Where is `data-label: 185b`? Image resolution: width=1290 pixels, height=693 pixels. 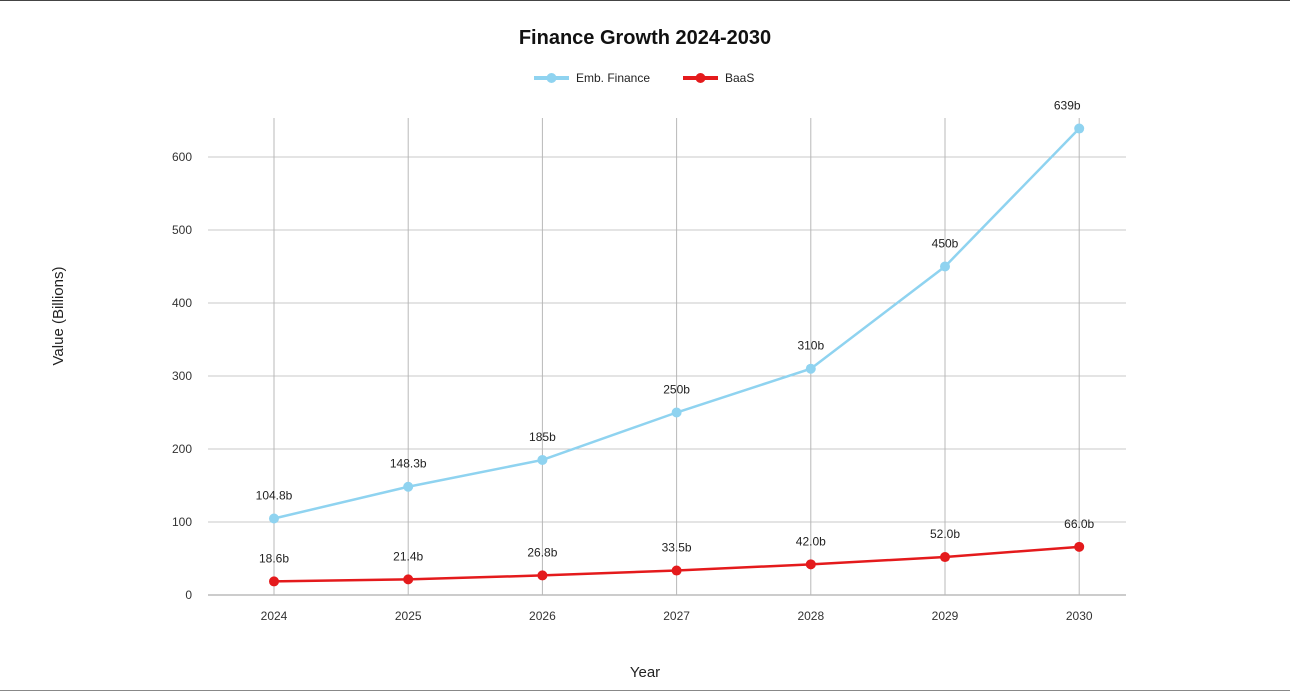 data-label: 185b is located at coordinates (542, 437).